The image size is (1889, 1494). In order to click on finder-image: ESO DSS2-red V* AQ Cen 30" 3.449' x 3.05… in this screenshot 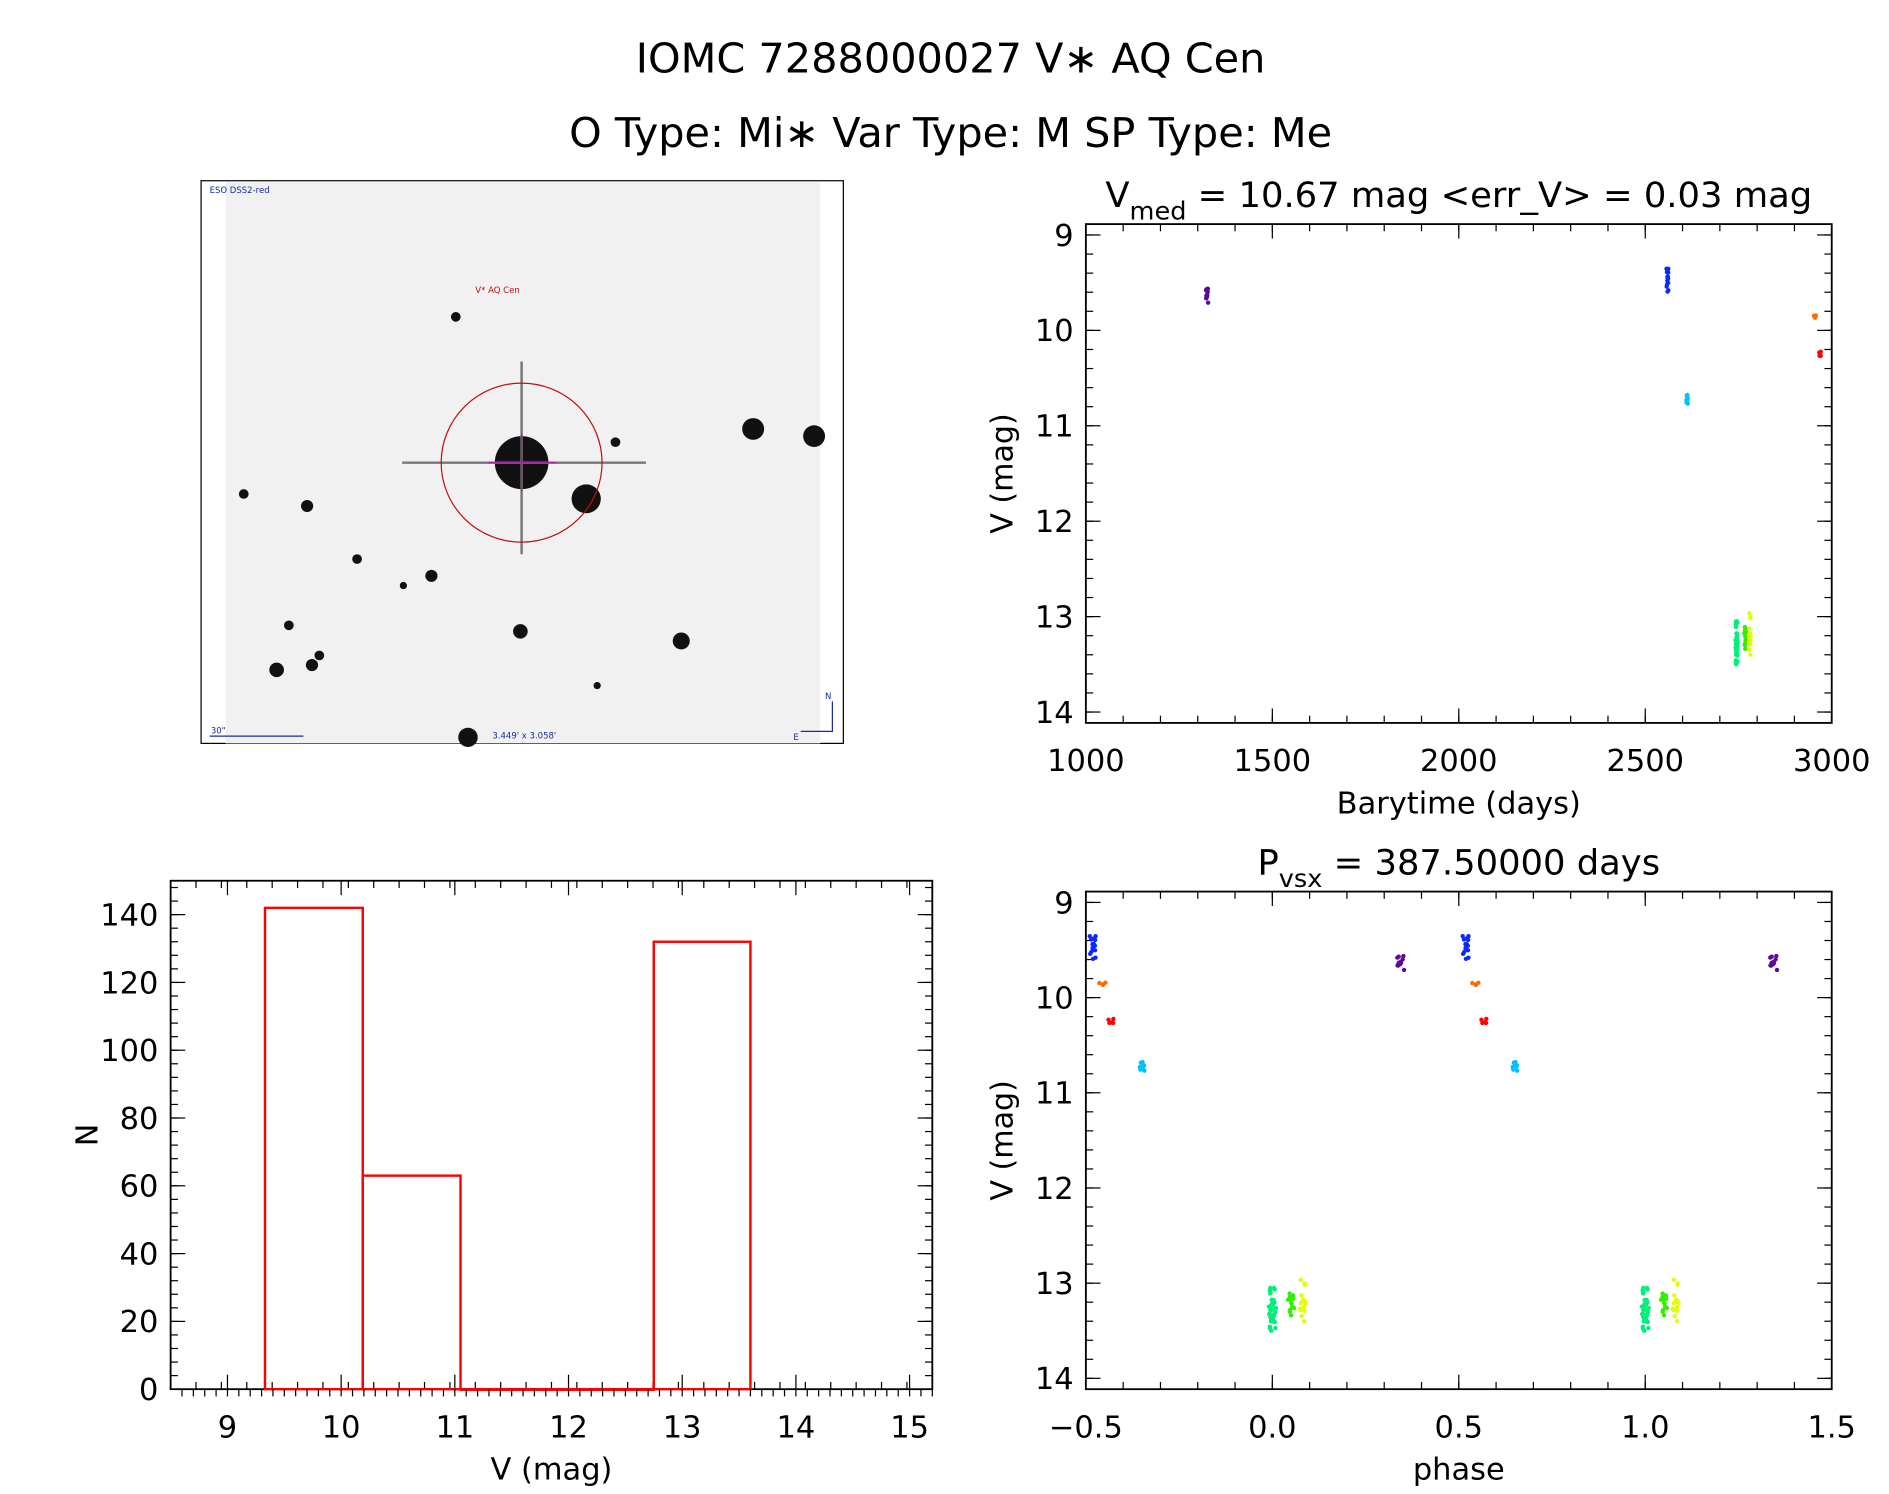, I will do `click(522, 463)`.